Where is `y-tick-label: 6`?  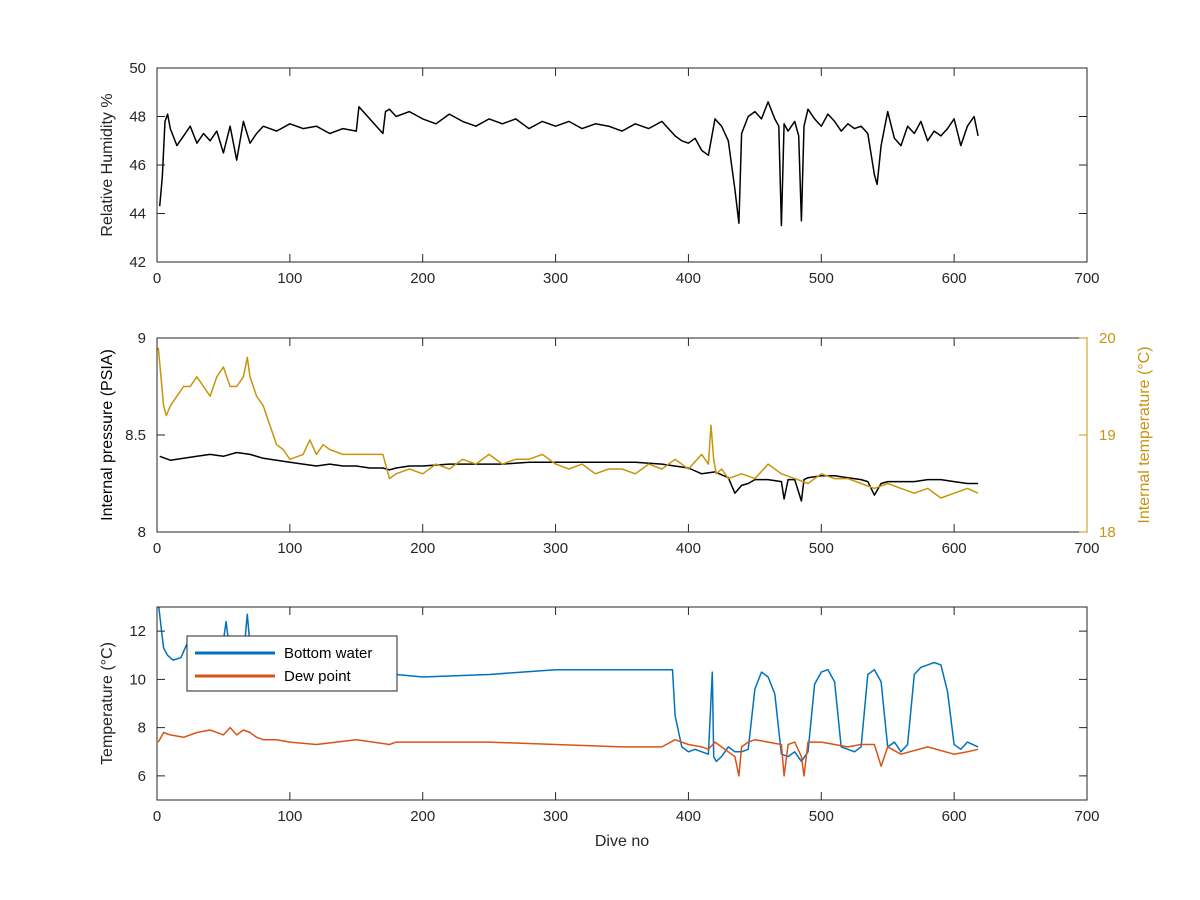
y-tick-label: 6 is located at coordinates (142, 776).